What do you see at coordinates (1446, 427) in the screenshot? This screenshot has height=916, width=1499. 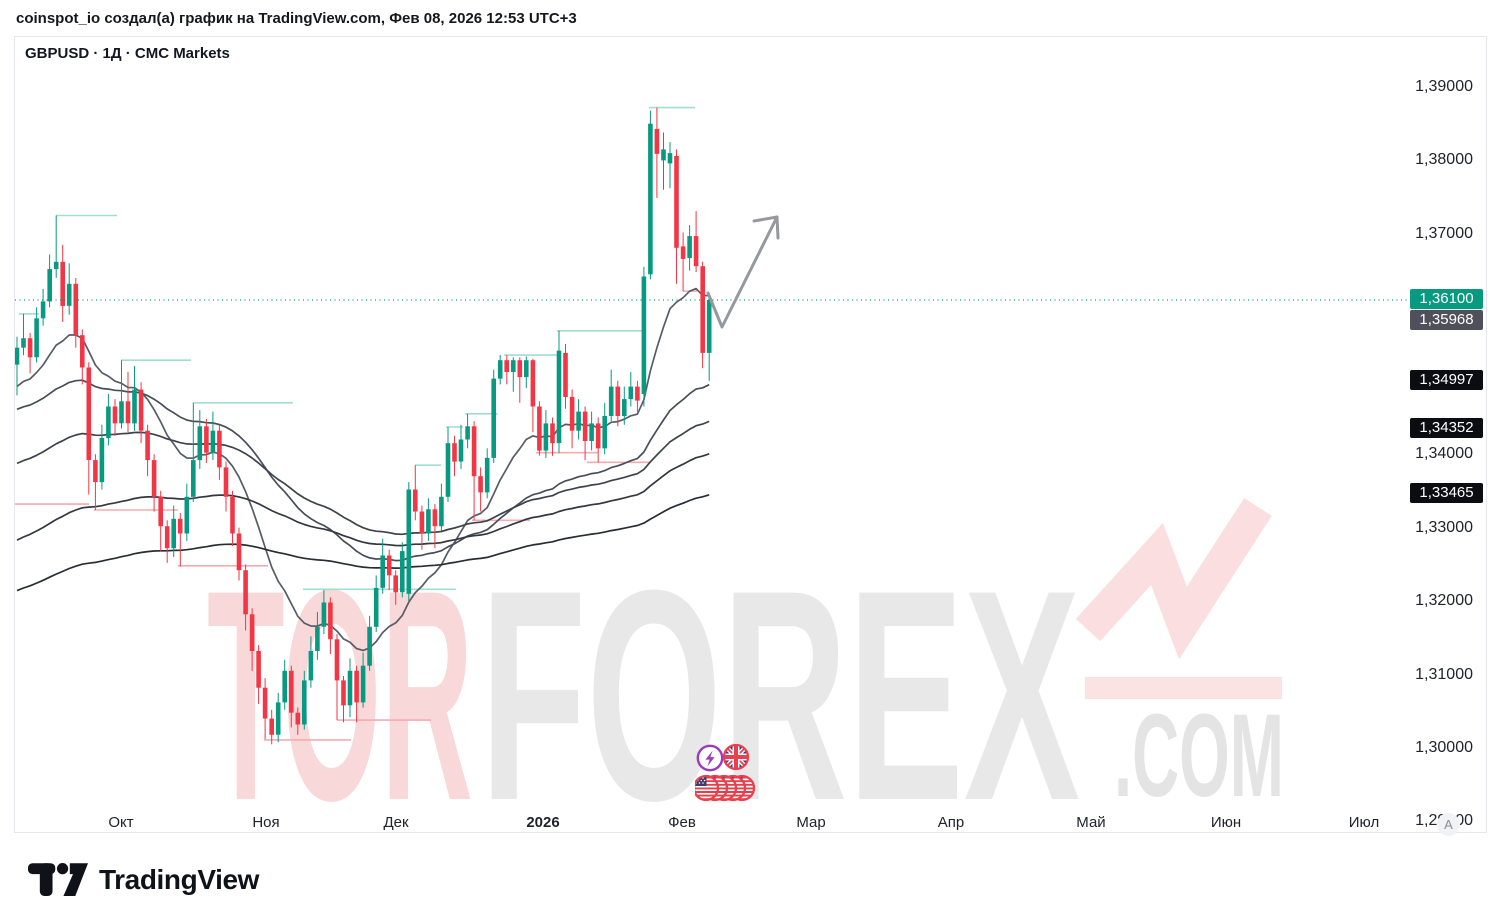 I see `ma-price-badge-3: 1,34352` at bounding box center [1446, 427].